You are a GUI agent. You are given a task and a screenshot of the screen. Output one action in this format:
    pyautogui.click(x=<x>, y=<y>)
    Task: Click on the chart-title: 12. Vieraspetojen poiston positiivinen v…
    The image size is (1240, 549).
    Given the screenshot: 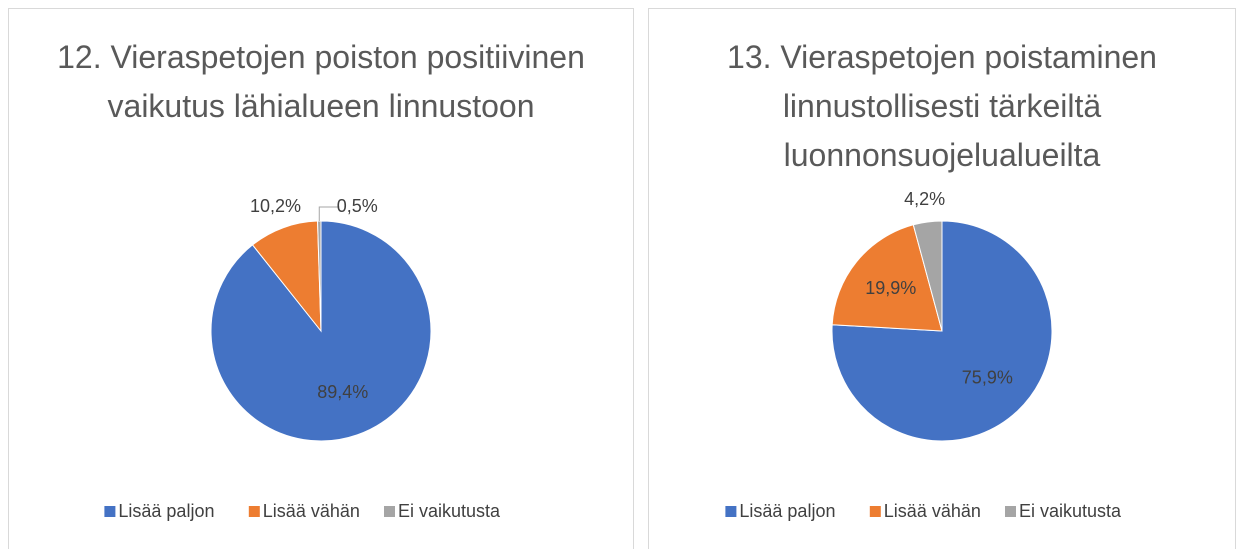 What is the action you would take?
    pyautogui.click(x=321, y=81)
    